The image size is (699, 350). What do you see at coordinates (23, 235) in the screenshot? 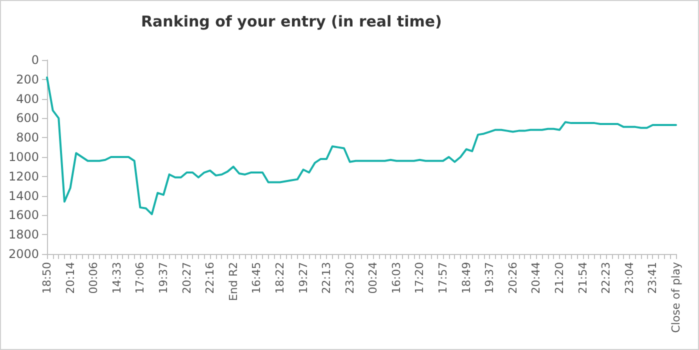
I see `y-tick-label: 1800` at bounding box center [23, 235].